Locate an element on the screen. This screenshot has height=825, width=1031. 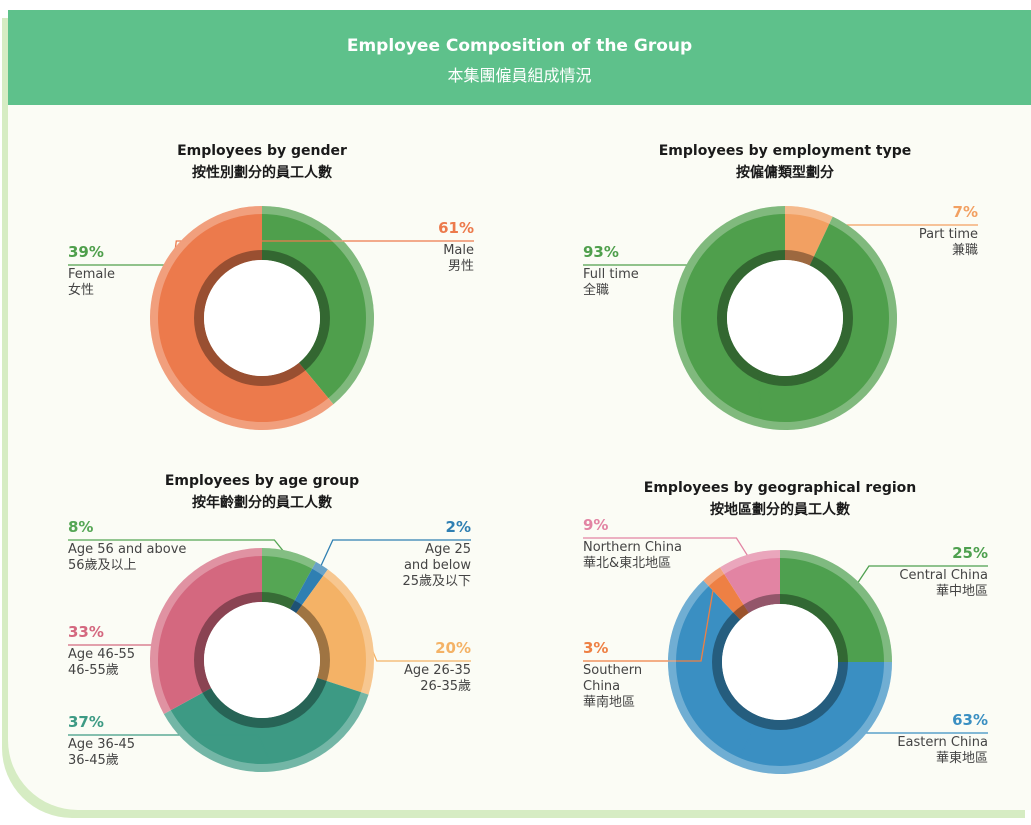
slice-name-zh: 華中地區 is located at coordinates (961, 591).